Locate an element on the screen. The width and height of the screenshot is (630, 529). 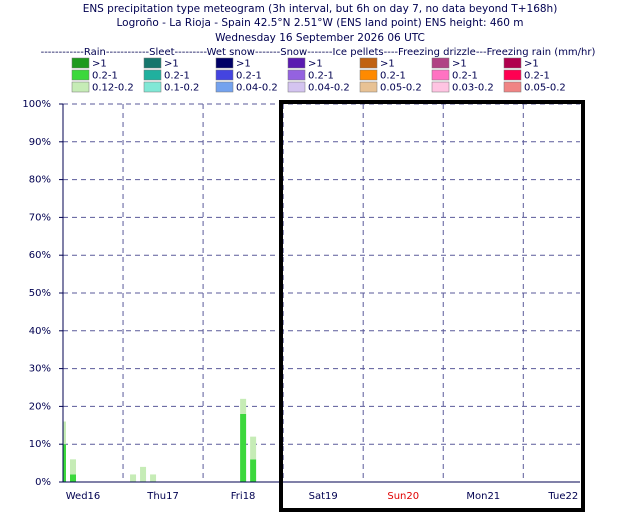
x-tick-label: Mon21 is located at coordinates (483, 496).